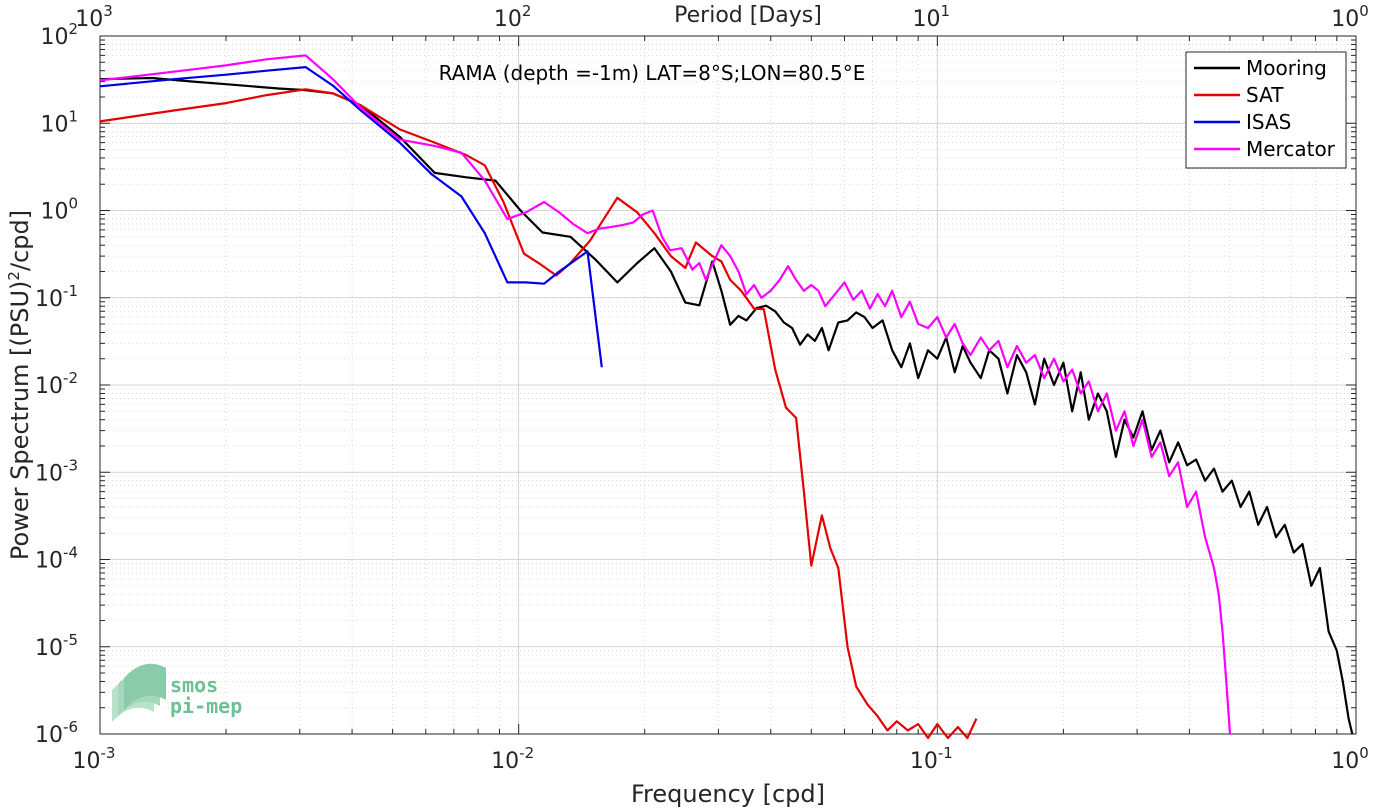 This screenshot has height=809, width=1383. Describe the element at coordinates (728, 794) in the screenshot. I see `x-axis-title: Frequency [cpd]` at that location.